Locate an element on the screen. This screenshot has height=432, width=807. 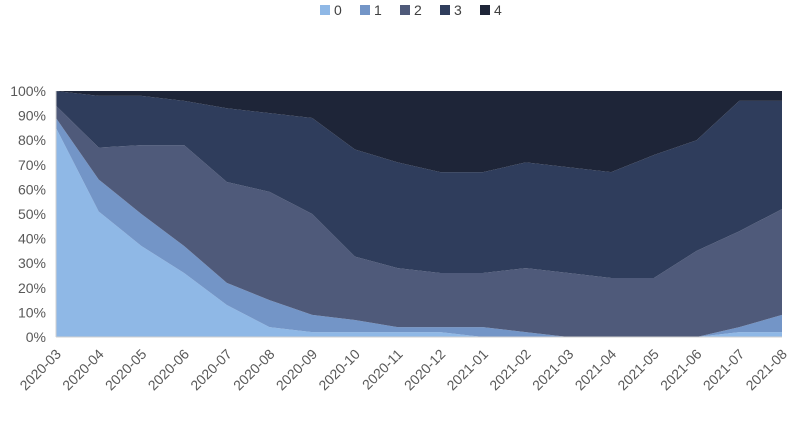
y-tick-label: 20% is located at coordinates (32, 288).